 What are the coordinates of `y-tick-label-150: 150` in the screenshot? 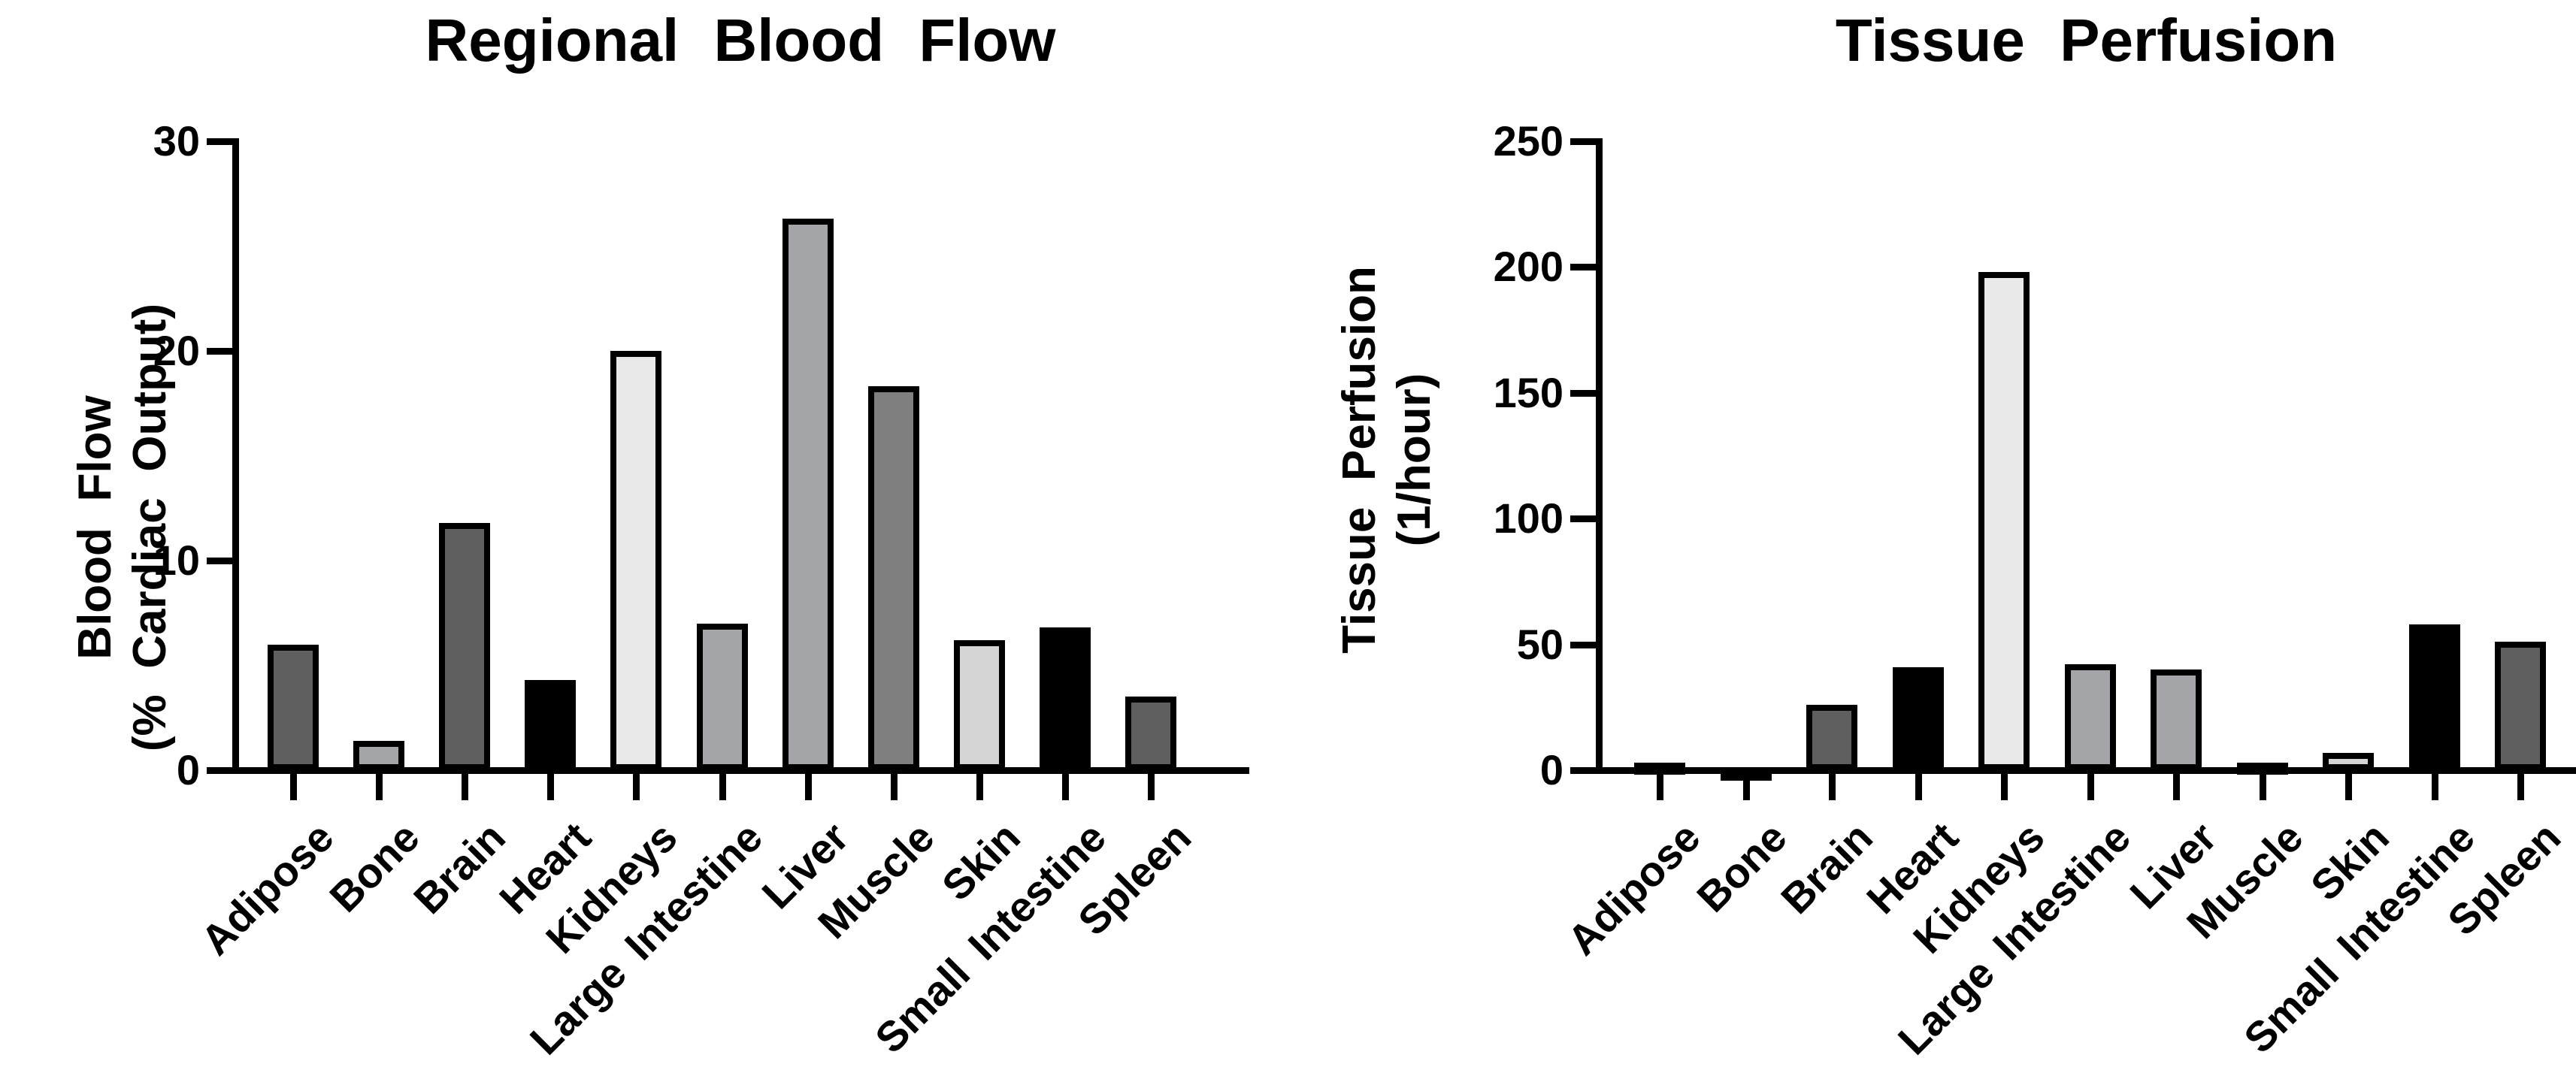 It's located at (1528, 392).